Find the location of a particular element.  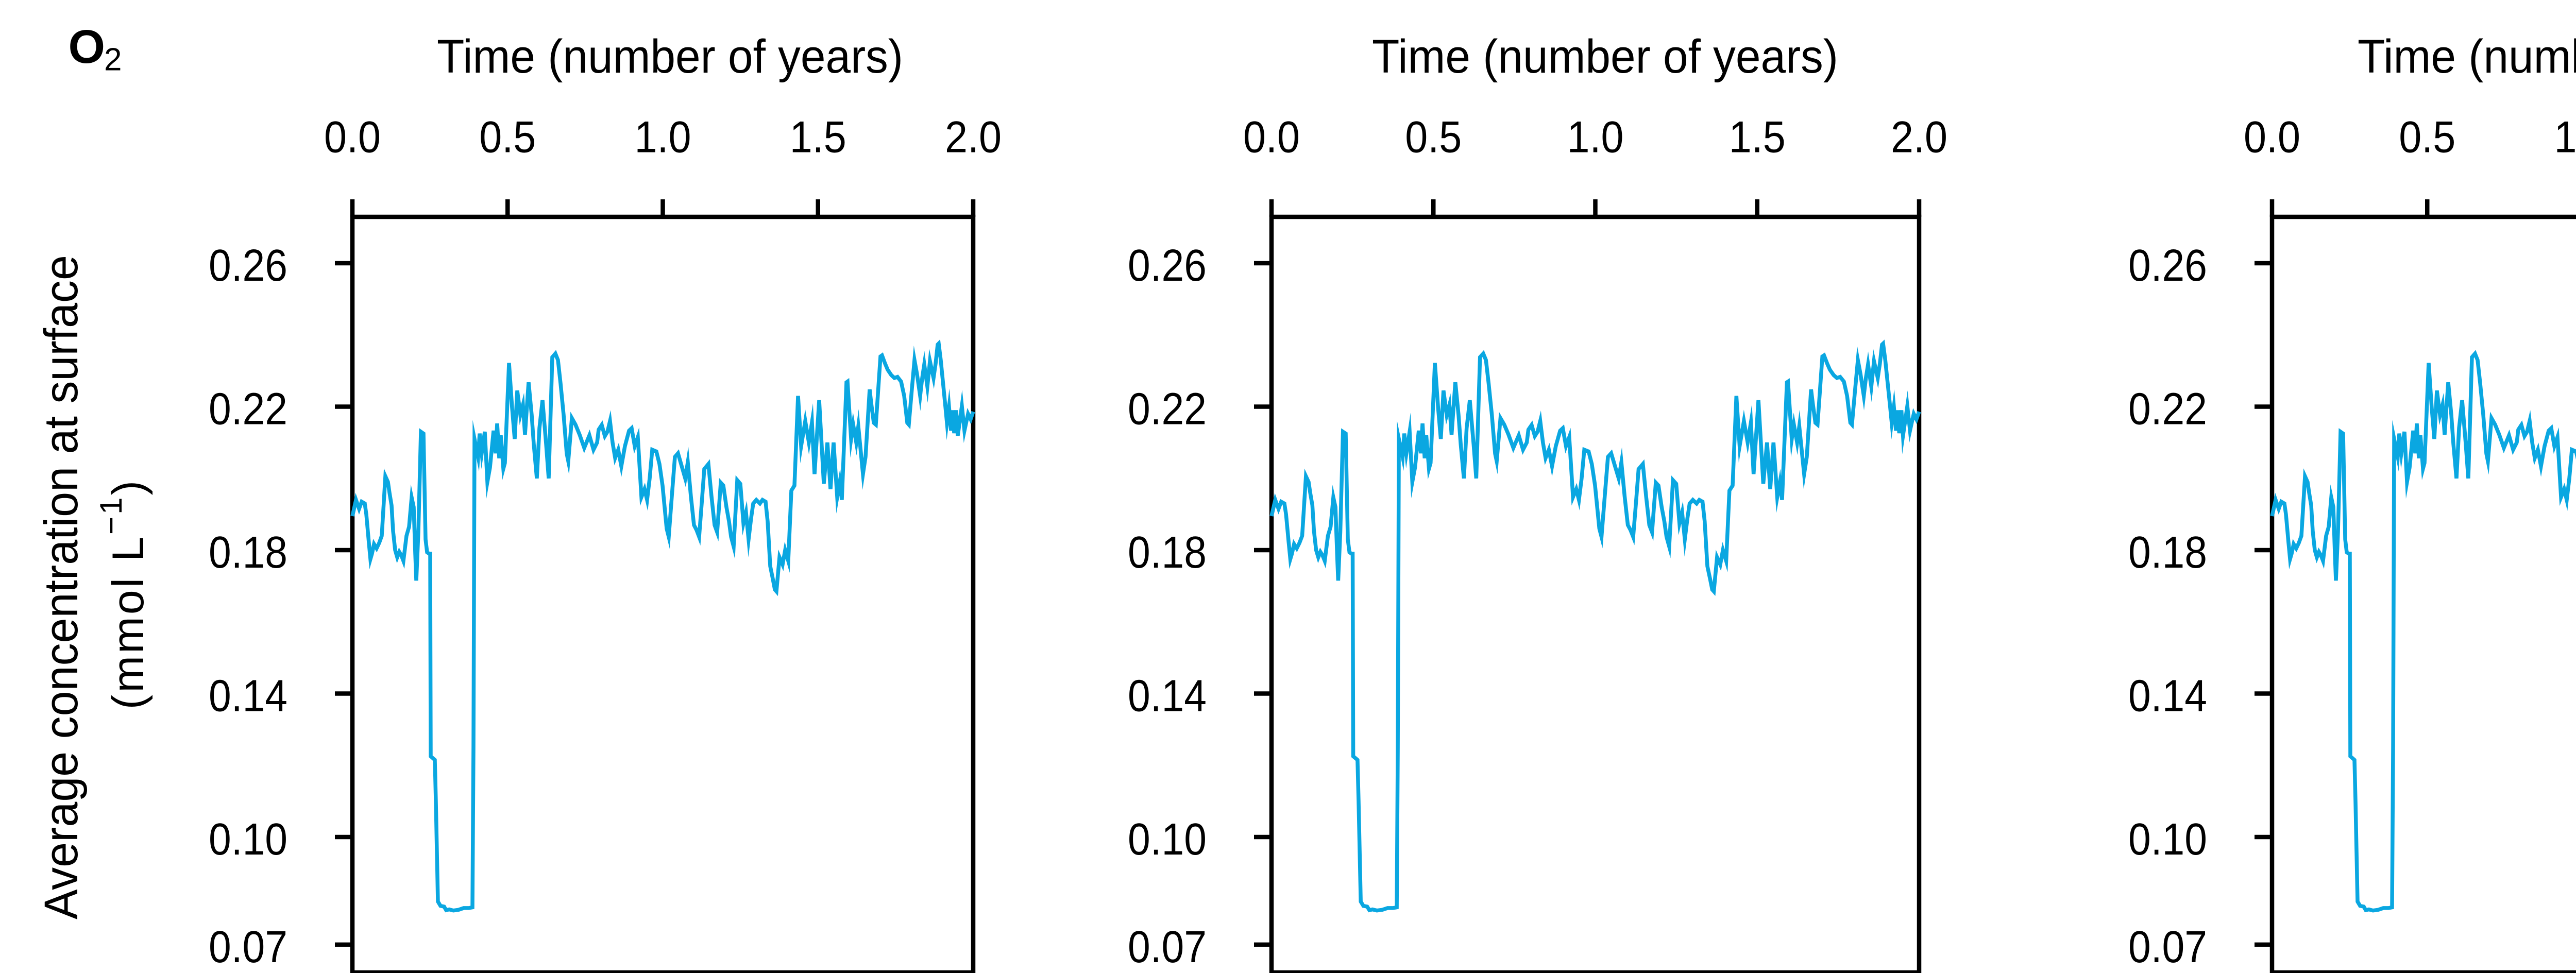

svg-text: O is located at coordinates (87, 47).